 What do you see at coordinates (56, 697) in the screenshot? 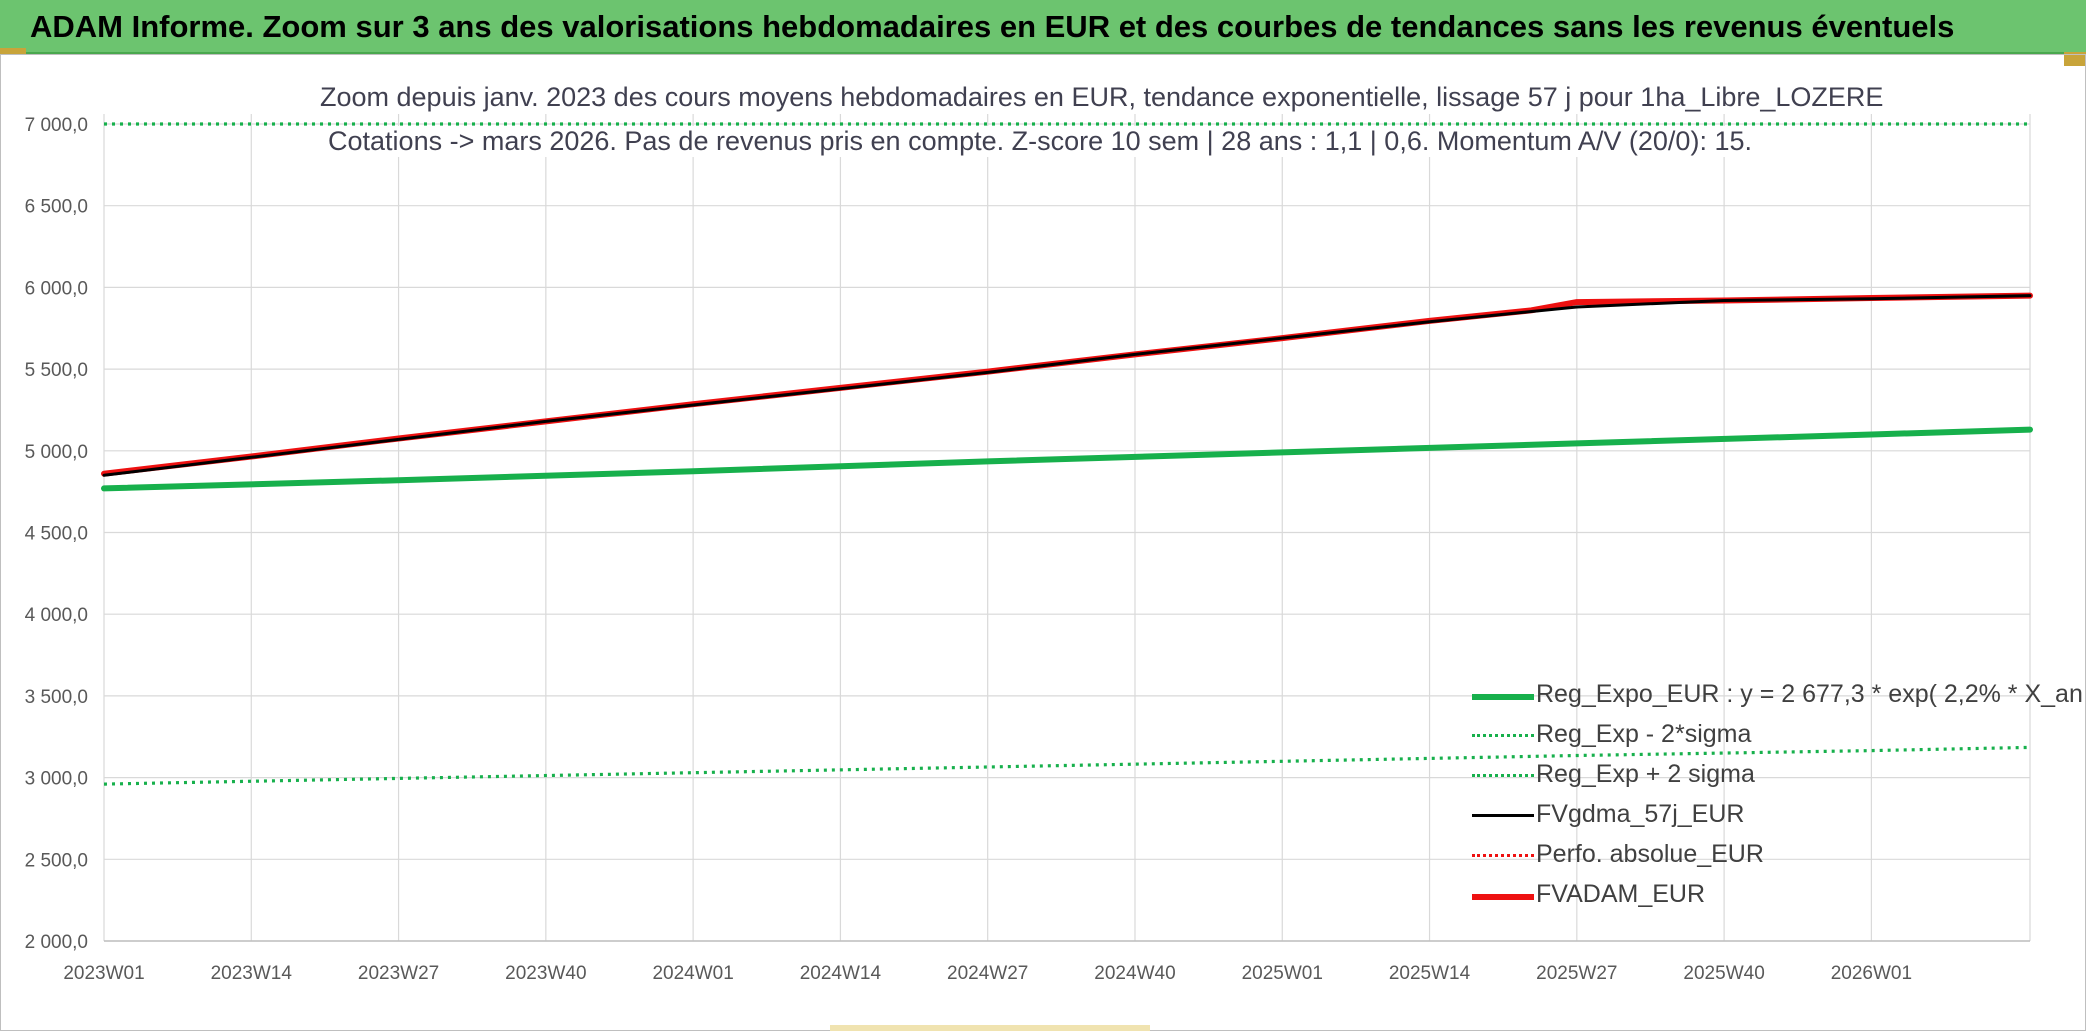
I see `y-tick-label: 3 500,0` at bounding box center [56, 697].